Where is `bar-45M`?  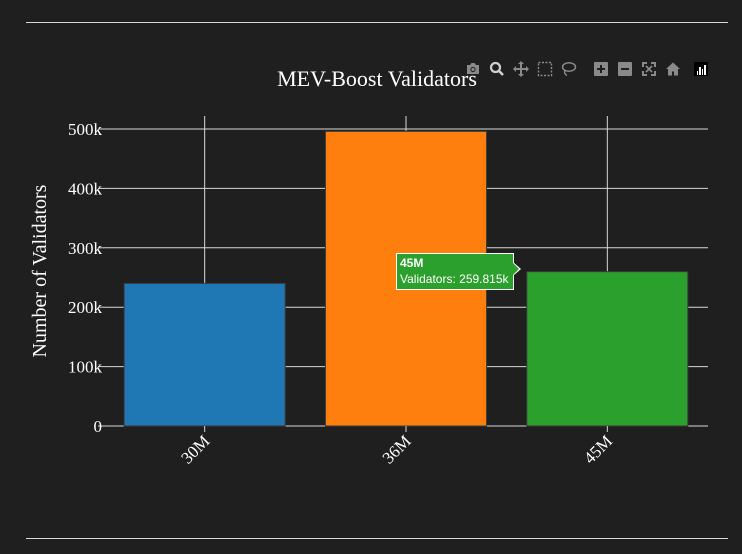
bar-45M is located at coordinates (607, 349).